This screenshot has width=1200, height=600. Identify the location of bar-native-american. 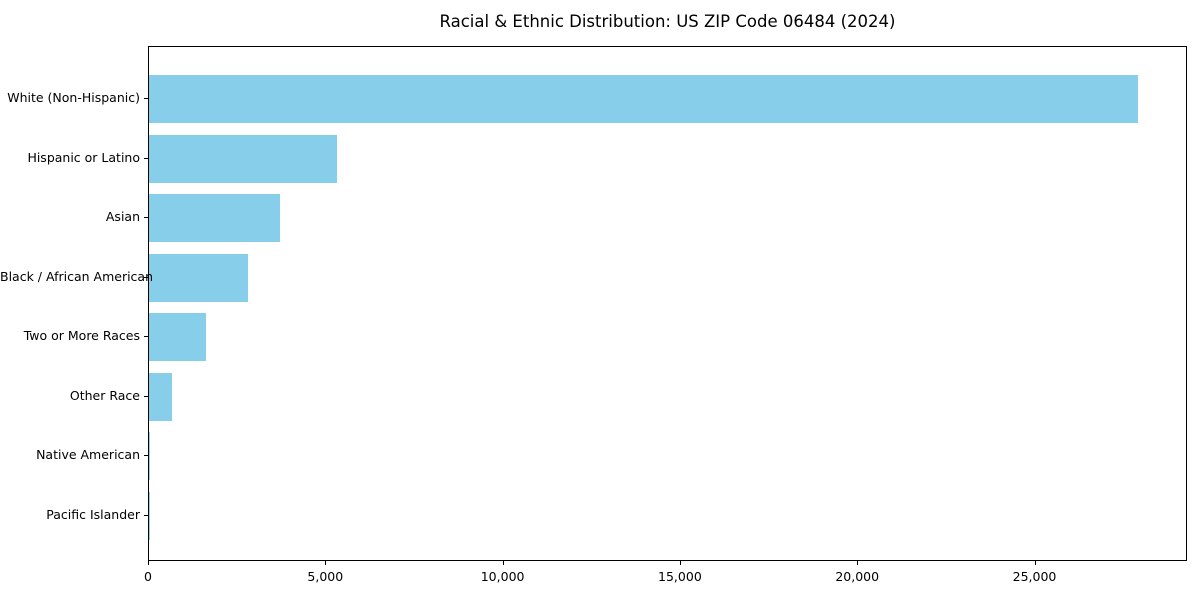
(150, 456).